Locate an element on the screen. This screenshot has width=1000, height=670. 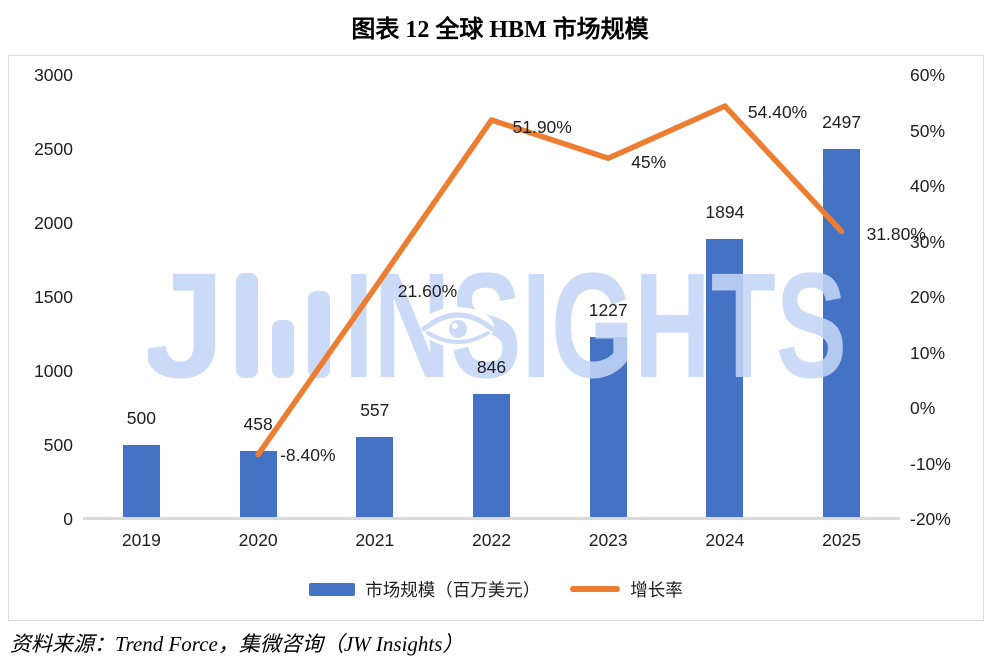
legend-line-swatch is located at coordinates (595, 589).